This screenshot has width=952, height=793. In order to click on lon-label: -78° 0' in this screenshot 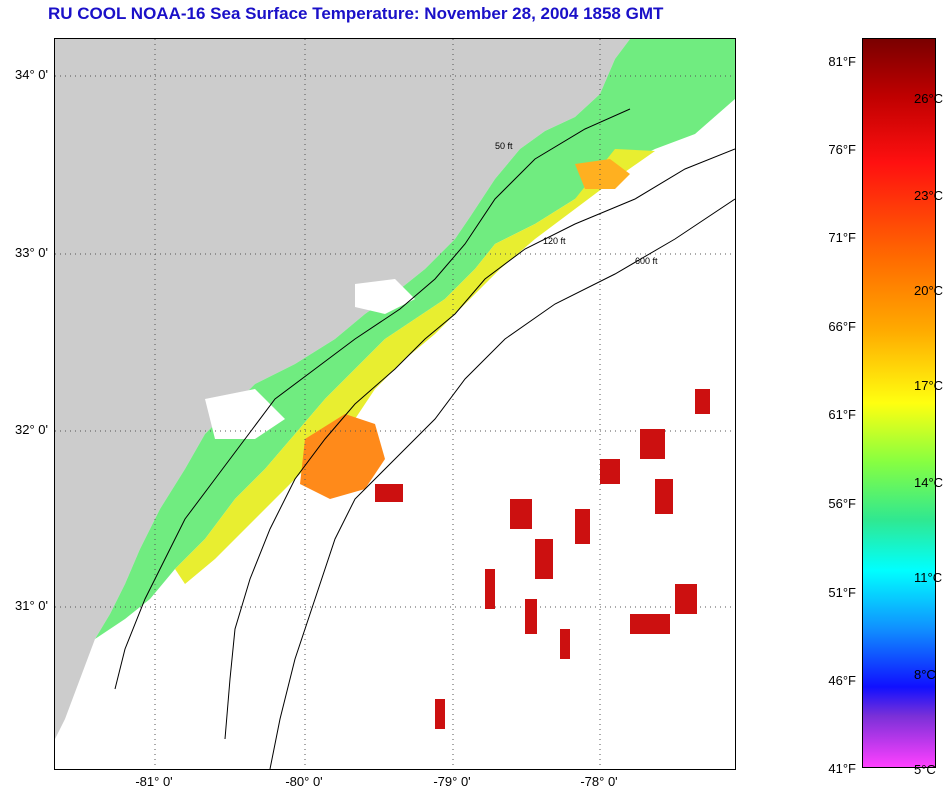, I will do `click(599, 781)`.